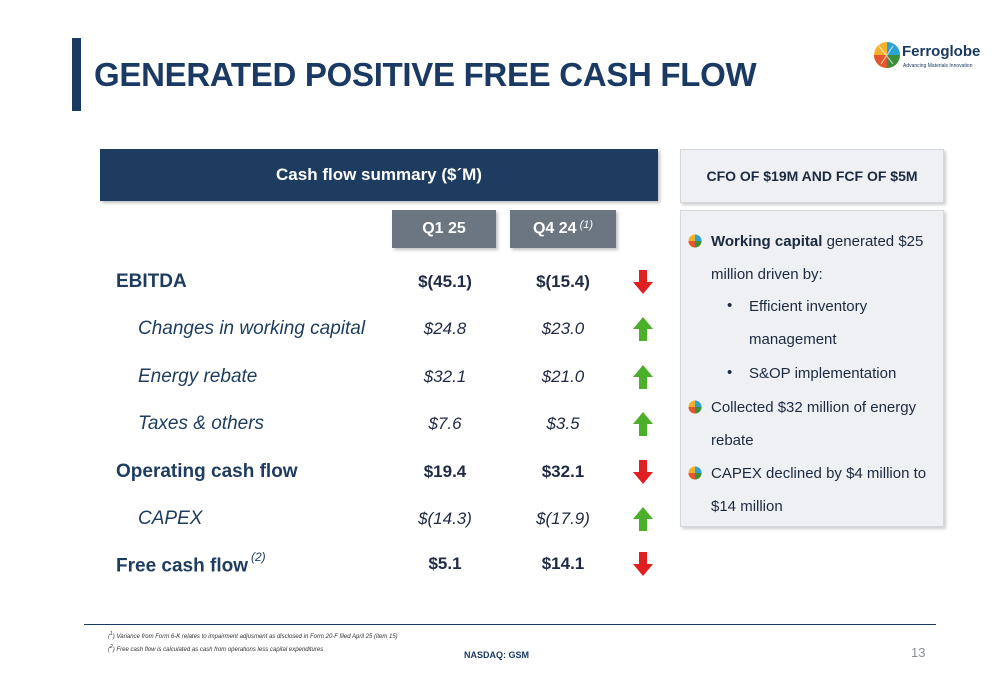 The height and width of the screenshot is (685, 1000). I want to click on value-q4: $21.0, so click(563, 376).